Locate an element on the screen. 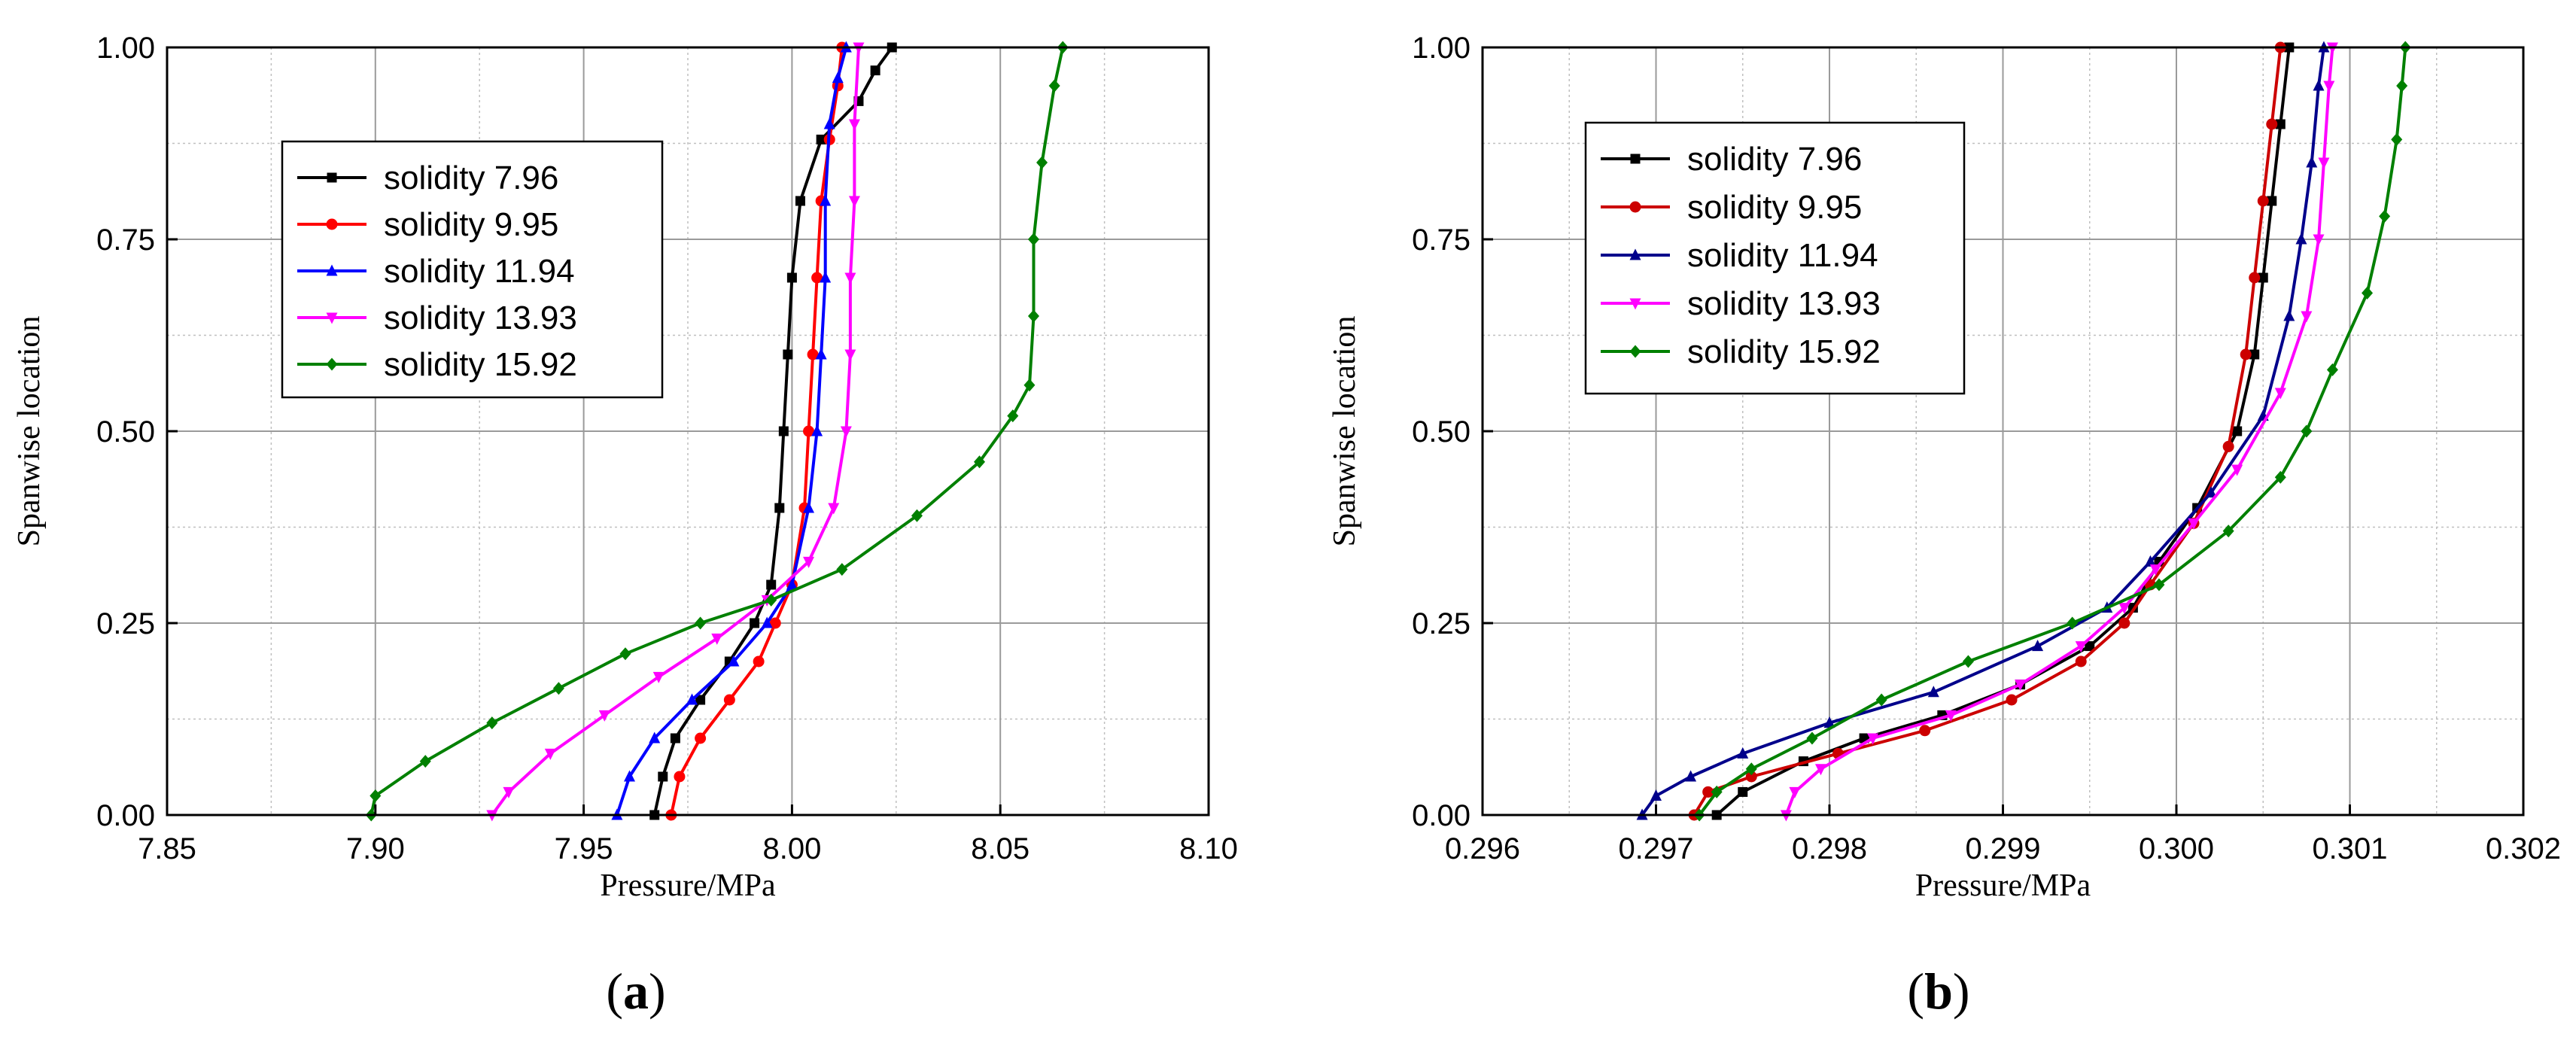 This screenshot has height=1037, width=2576. panel-b-legend-box is located at coordinates (1775, 258).